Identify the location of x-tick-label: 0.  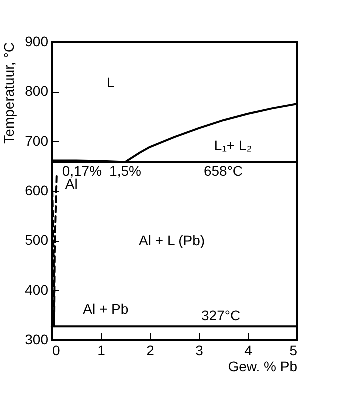
(56, 350).